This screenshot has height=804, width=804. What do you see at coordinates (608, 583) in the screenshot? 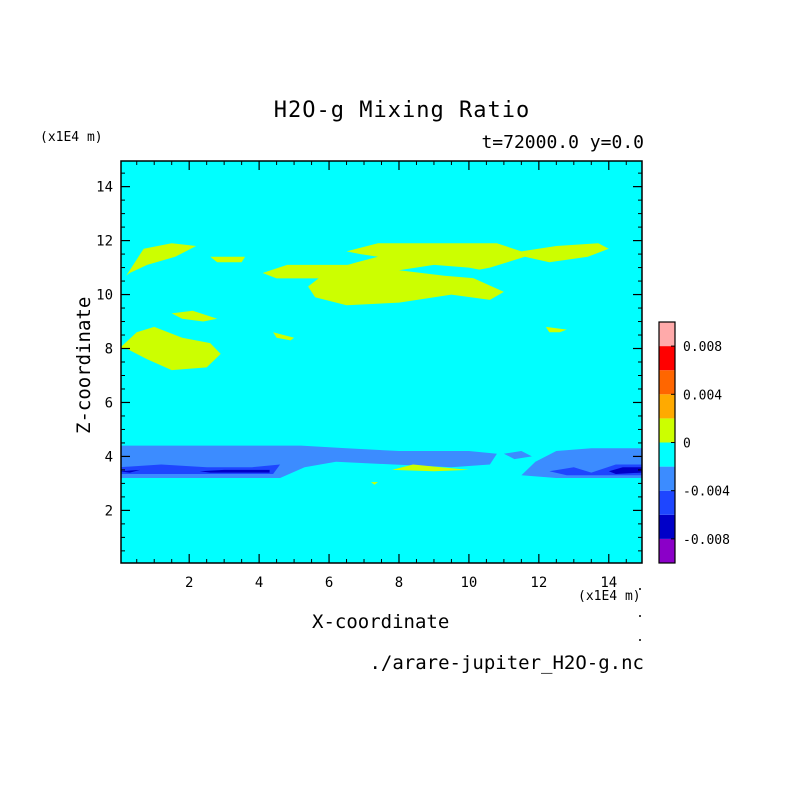
I see `x-tick-label-6: 14` at bounding box center [608, 583].